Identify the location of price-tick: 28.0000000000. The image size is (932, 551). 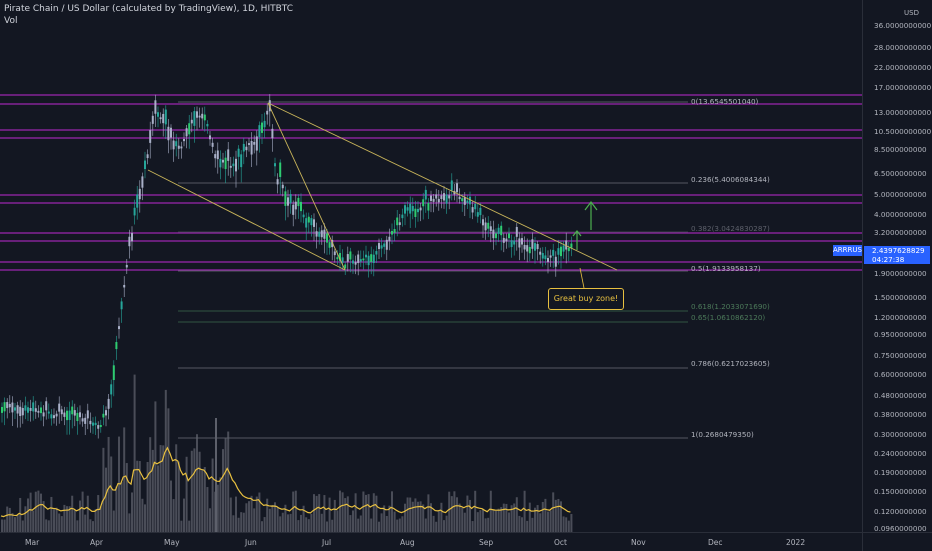
(903, 47).